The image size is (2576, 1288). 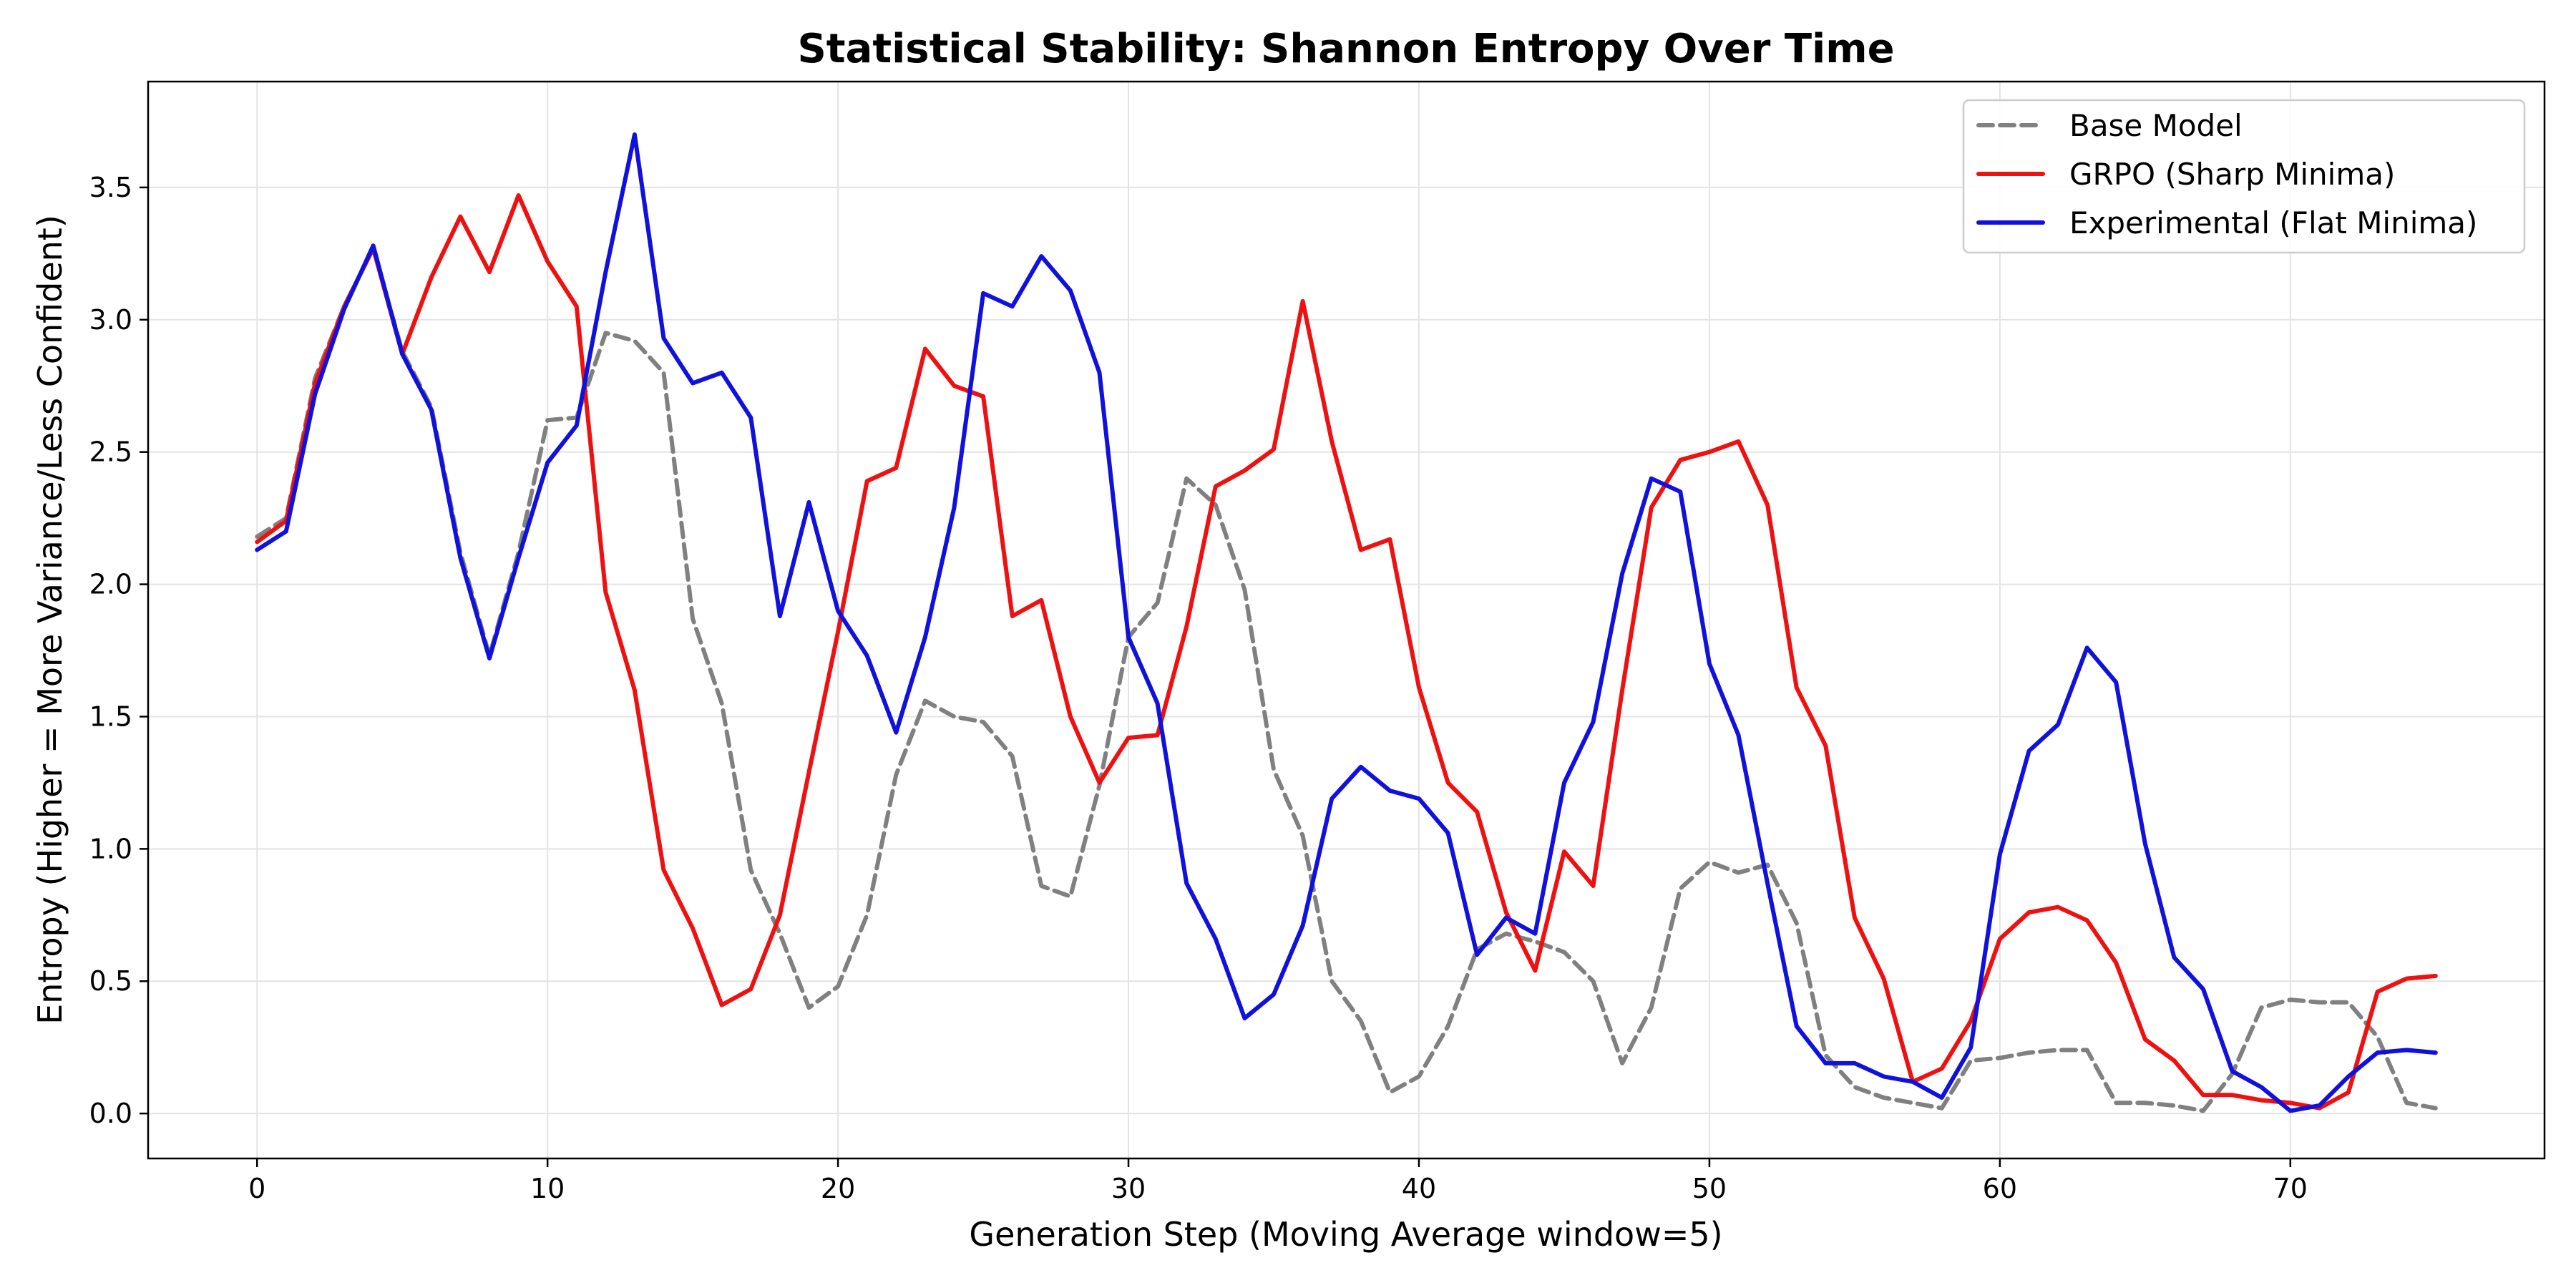 What do you see at coordinates (1709, 1188) in the screenshot?
I see `x-tick-label: 50` at bounding box center [1709, 1188].